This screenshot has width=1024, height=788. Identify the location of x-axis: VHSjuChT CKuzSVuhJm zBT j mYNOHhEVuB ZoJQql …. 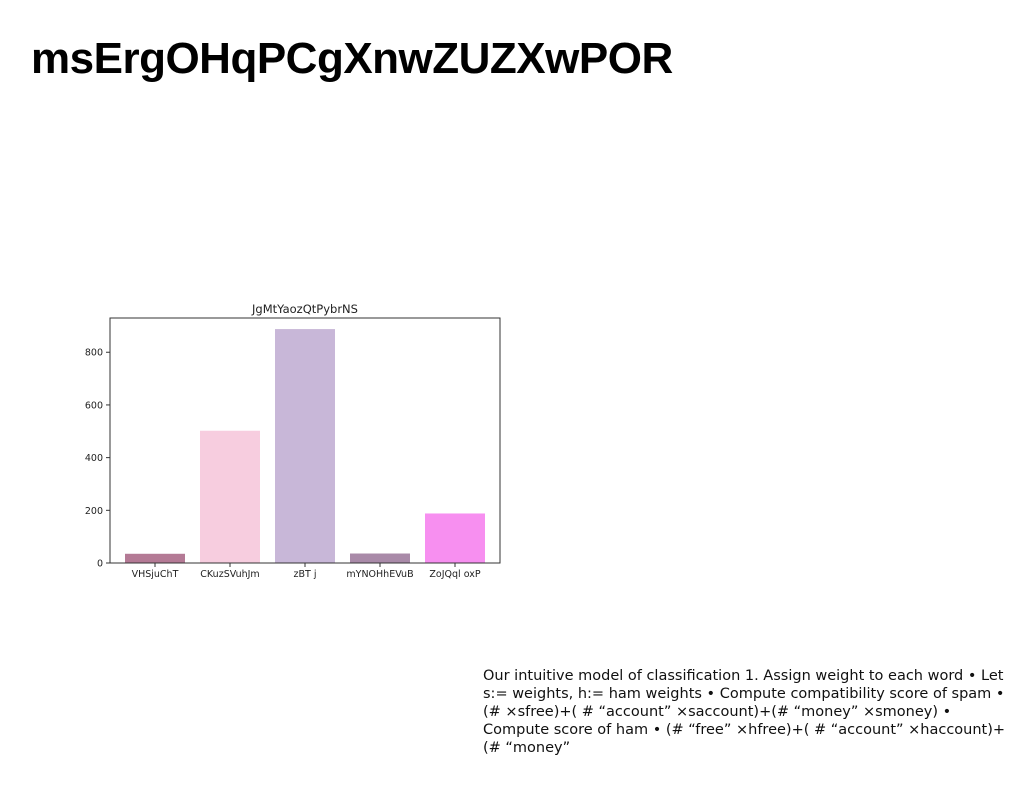
(306, 571).